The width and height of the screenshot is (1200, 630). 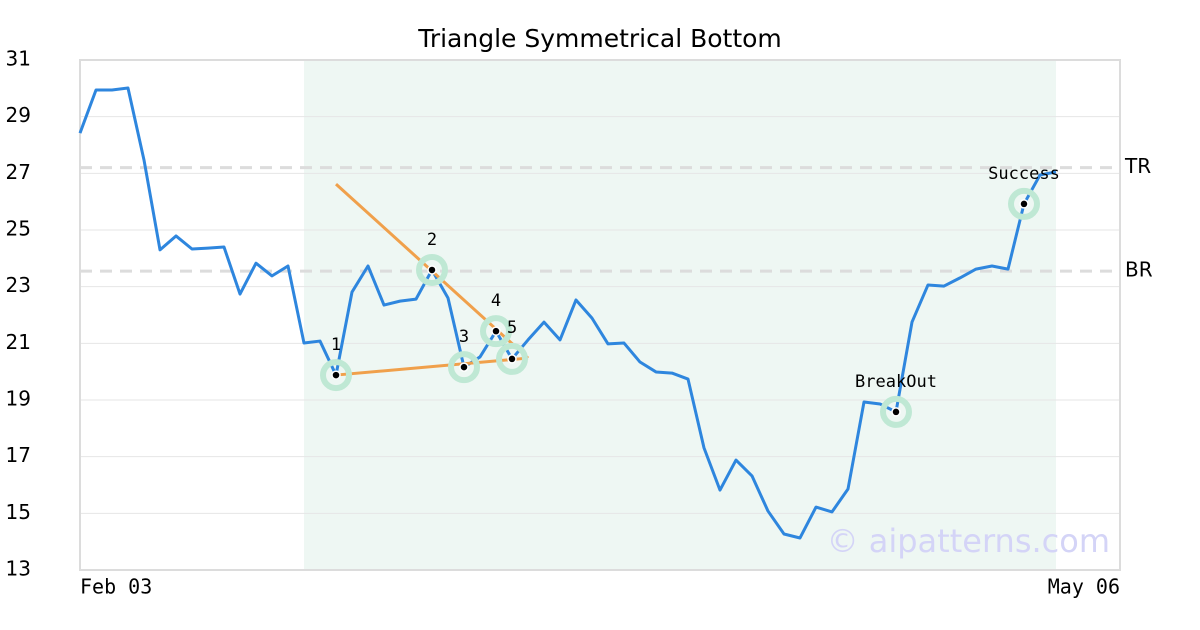 I want to click on y-tick-label: 27, so click(x=18, y=172).